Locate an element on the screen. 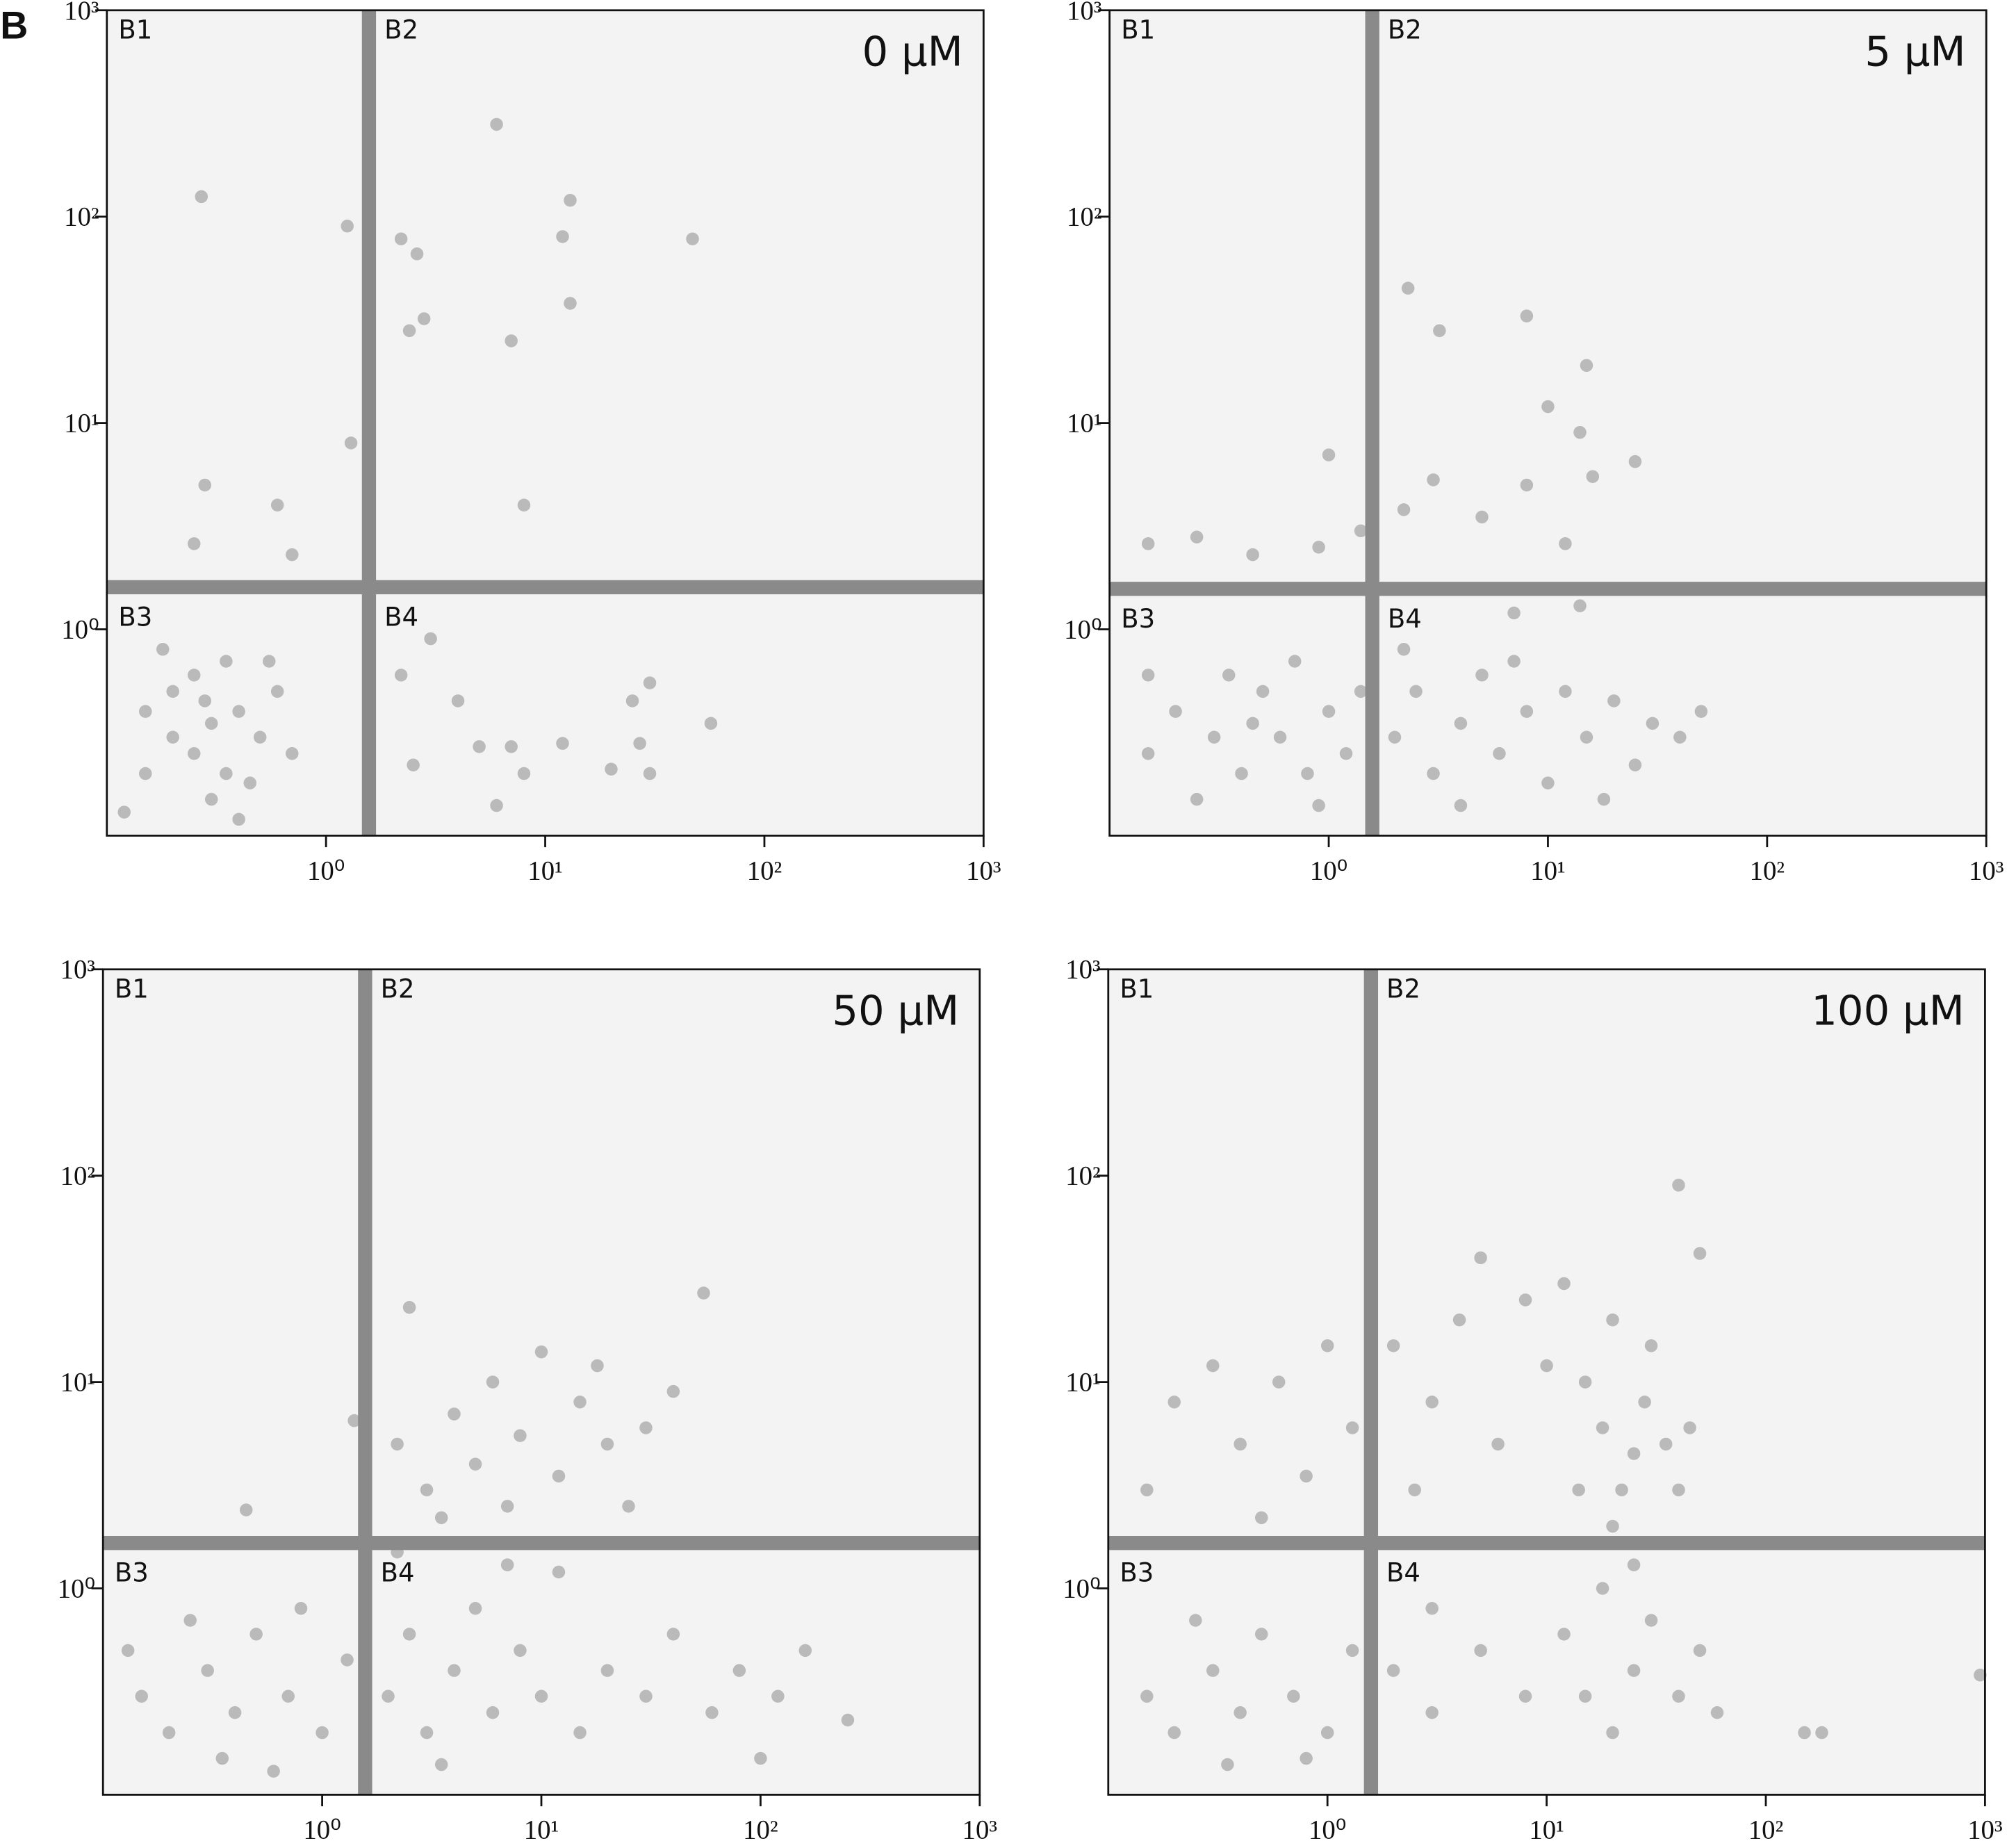 This screenshot has width=2016, height=1841. x-tick-label: 10¹ is located at coordinates (1547, 1828).